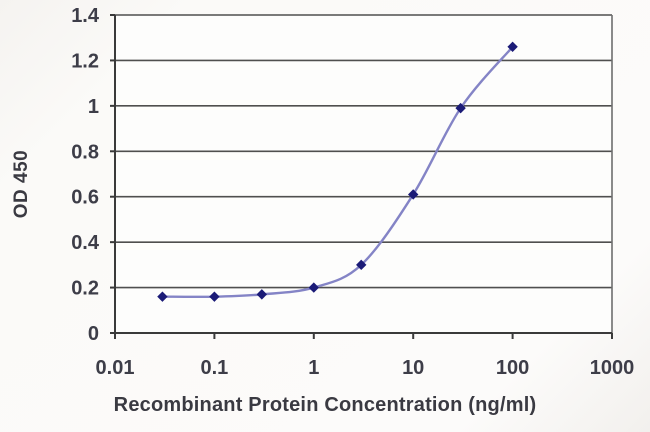  Describe the element at coordinates (21, 184) in the screenshot. I see `y-axis-title: OD 450` at that location.